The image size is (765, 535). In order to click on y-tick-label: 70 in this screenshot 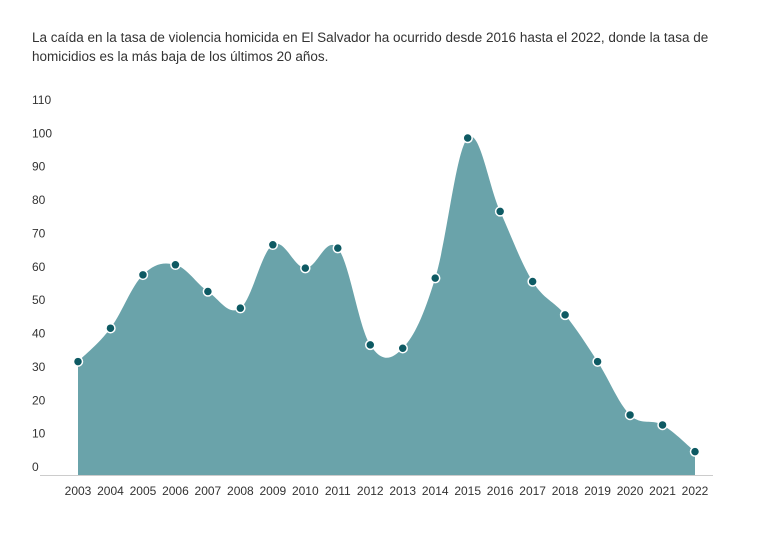, I will do `click(39, 233)`.